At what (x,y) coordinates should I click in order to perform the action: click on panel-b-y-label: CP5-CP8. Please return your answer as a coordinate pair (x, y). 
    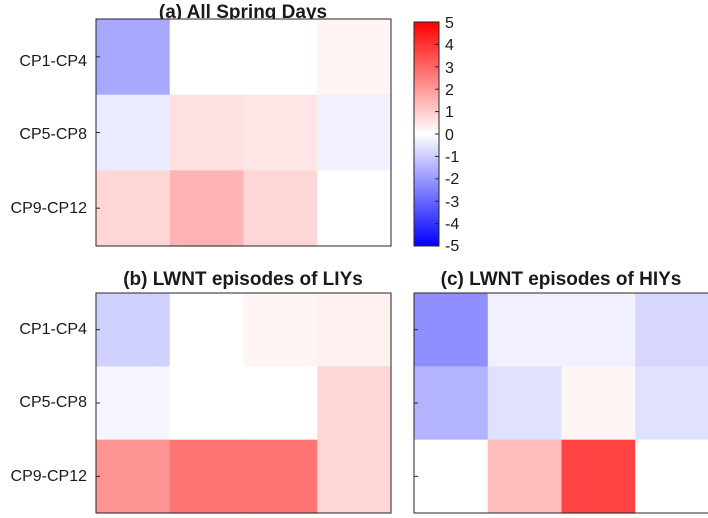
    Looking at the image, I should click on (53, 402).